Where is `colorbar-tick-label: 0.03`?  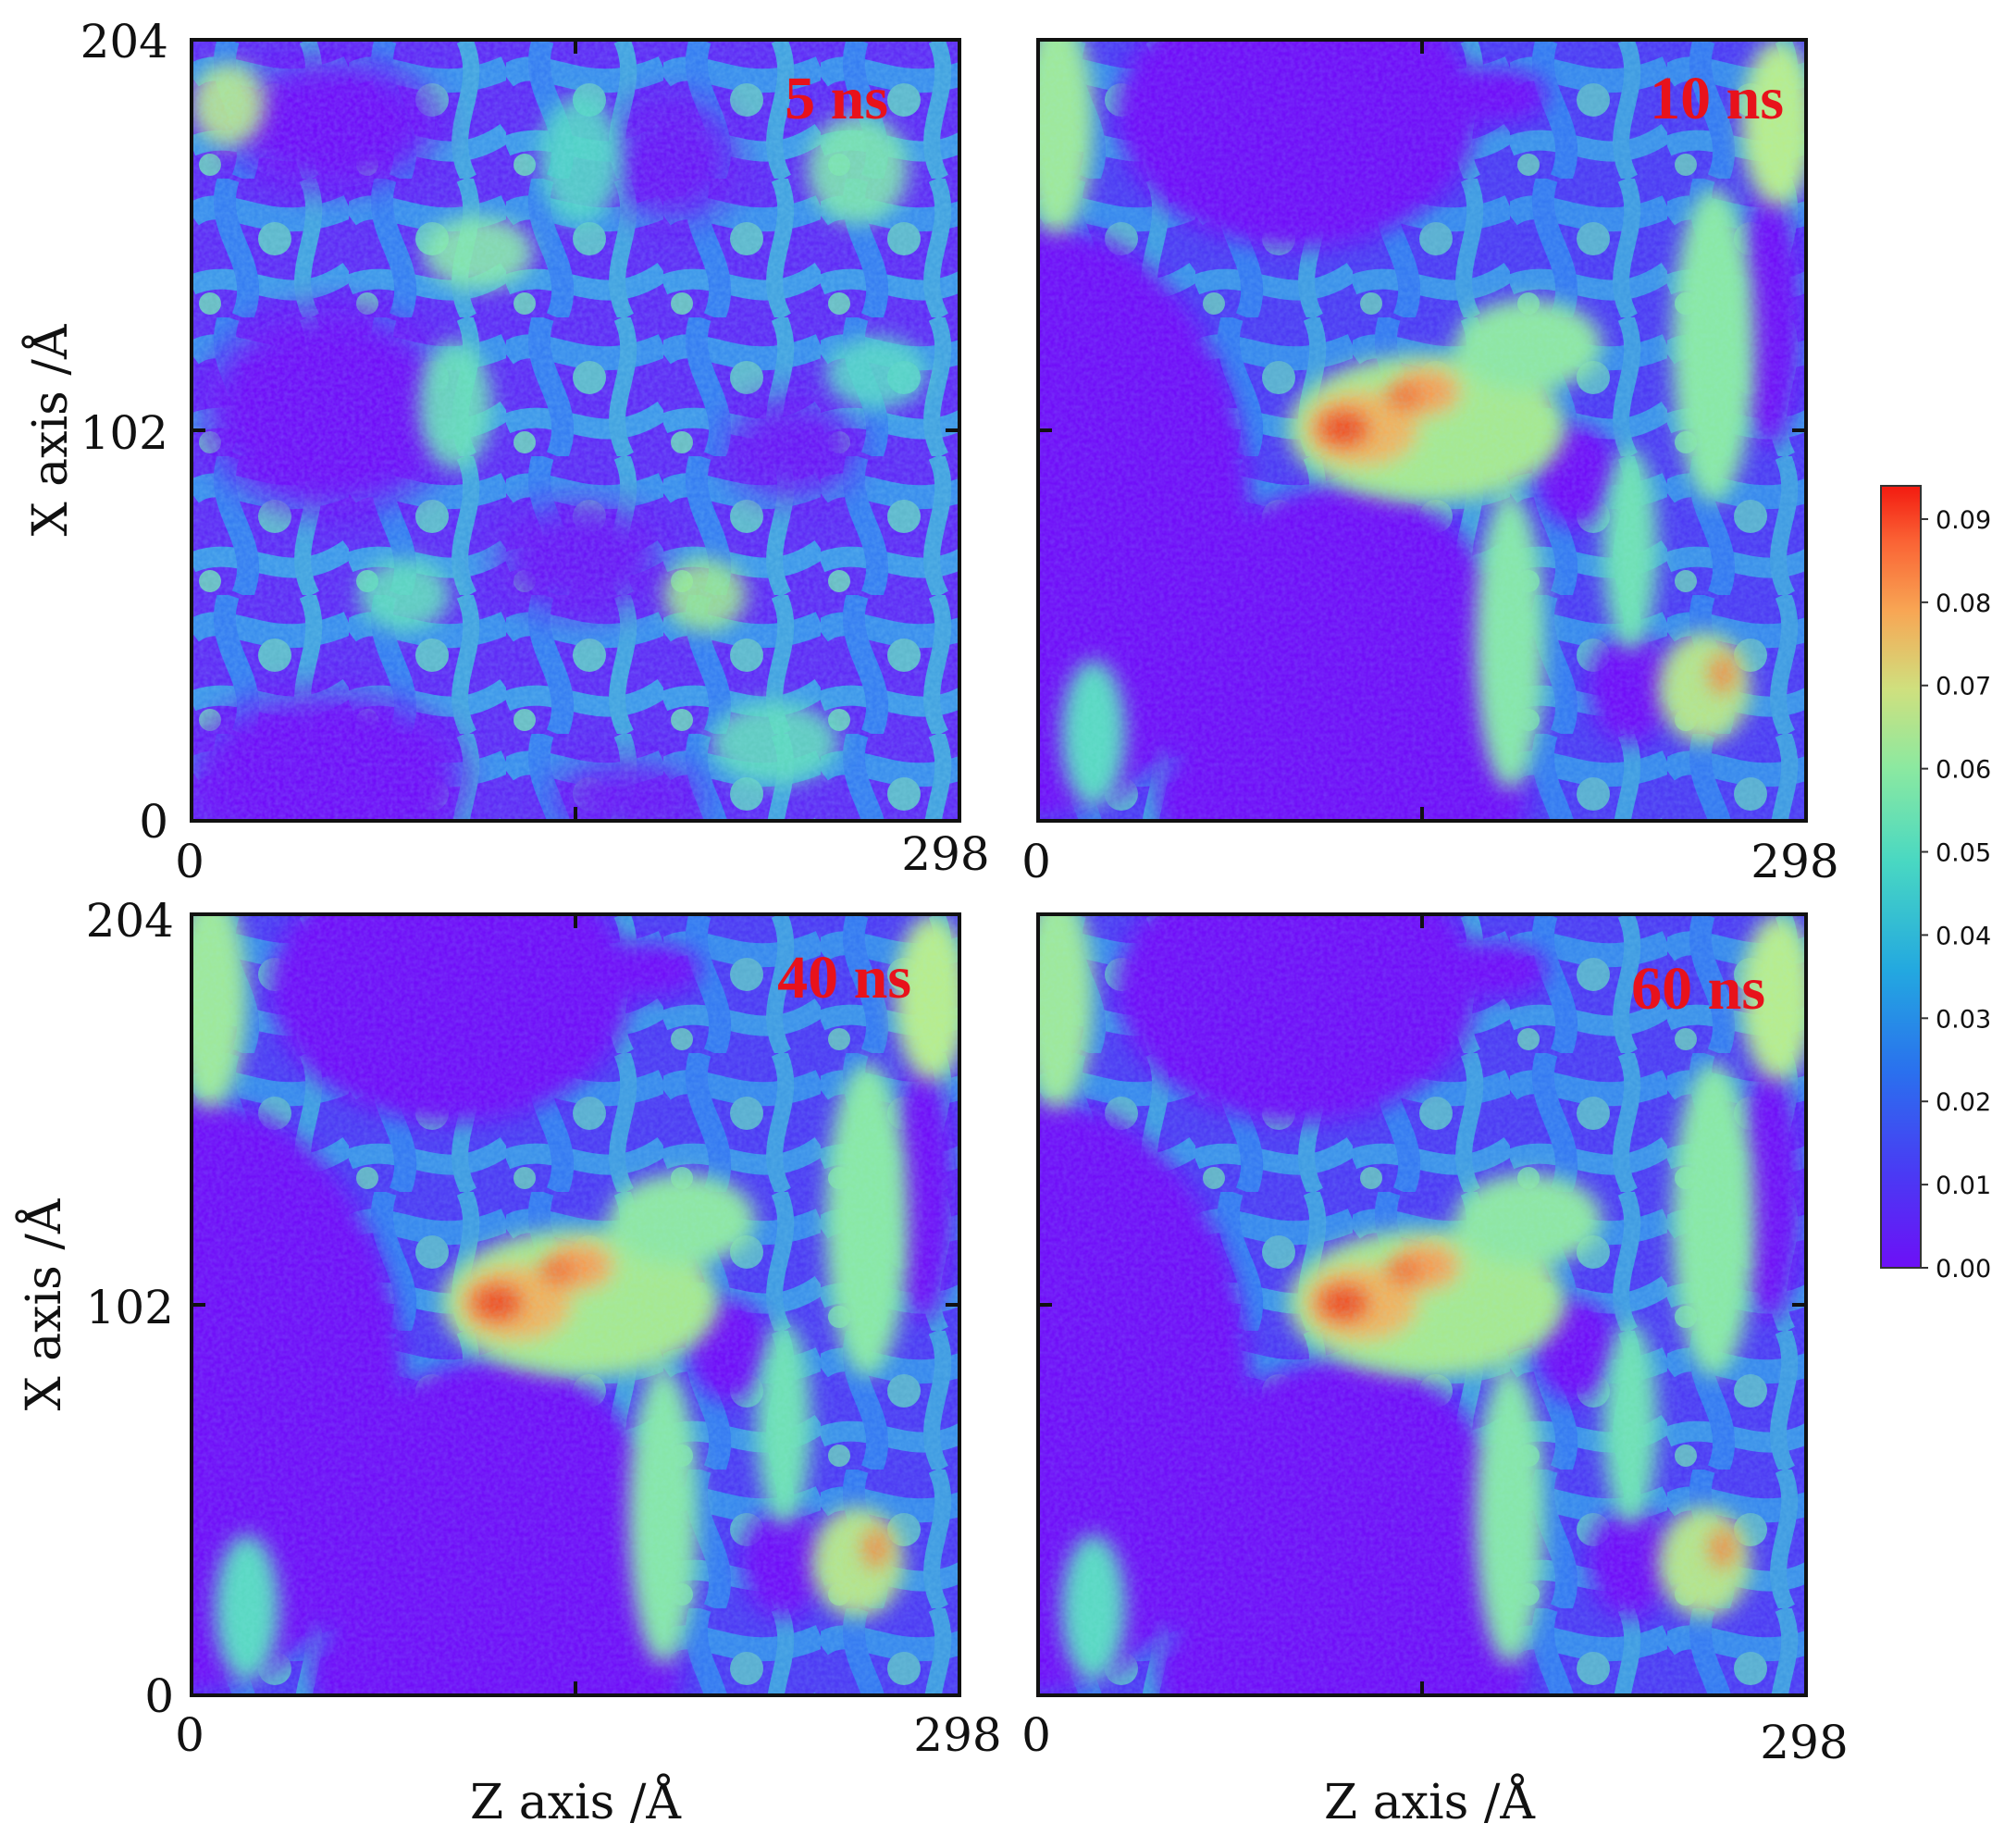
colorbar-tick-label: 0.03 is located at coordinates (1963, 1019).